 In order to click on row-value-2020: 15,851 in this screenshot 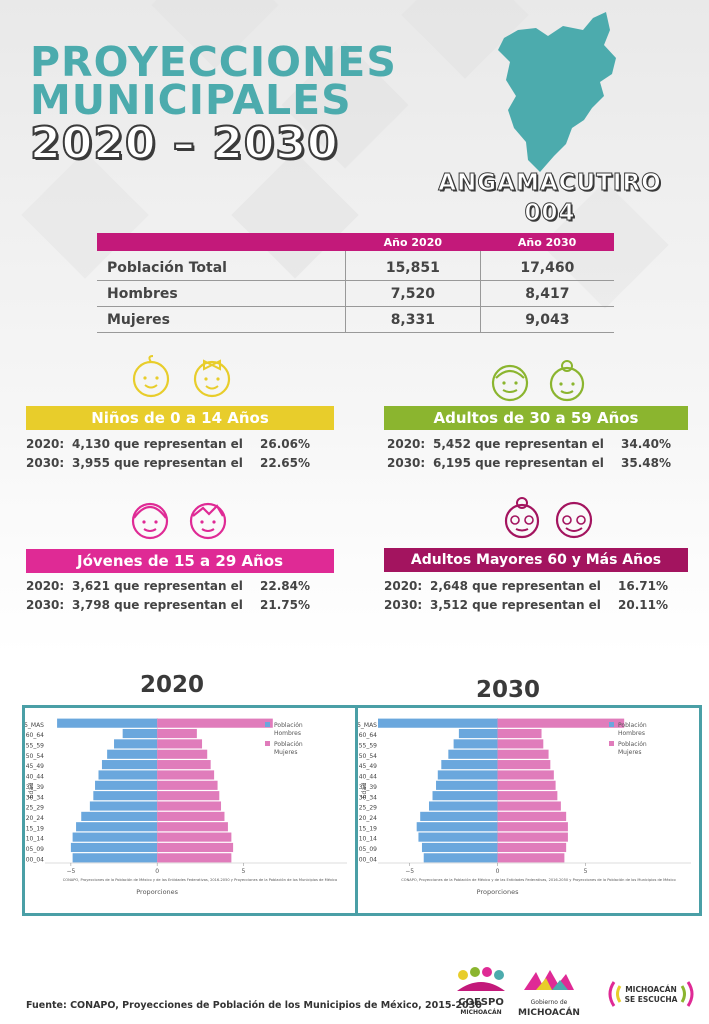, I will do `click(413, 266)`.